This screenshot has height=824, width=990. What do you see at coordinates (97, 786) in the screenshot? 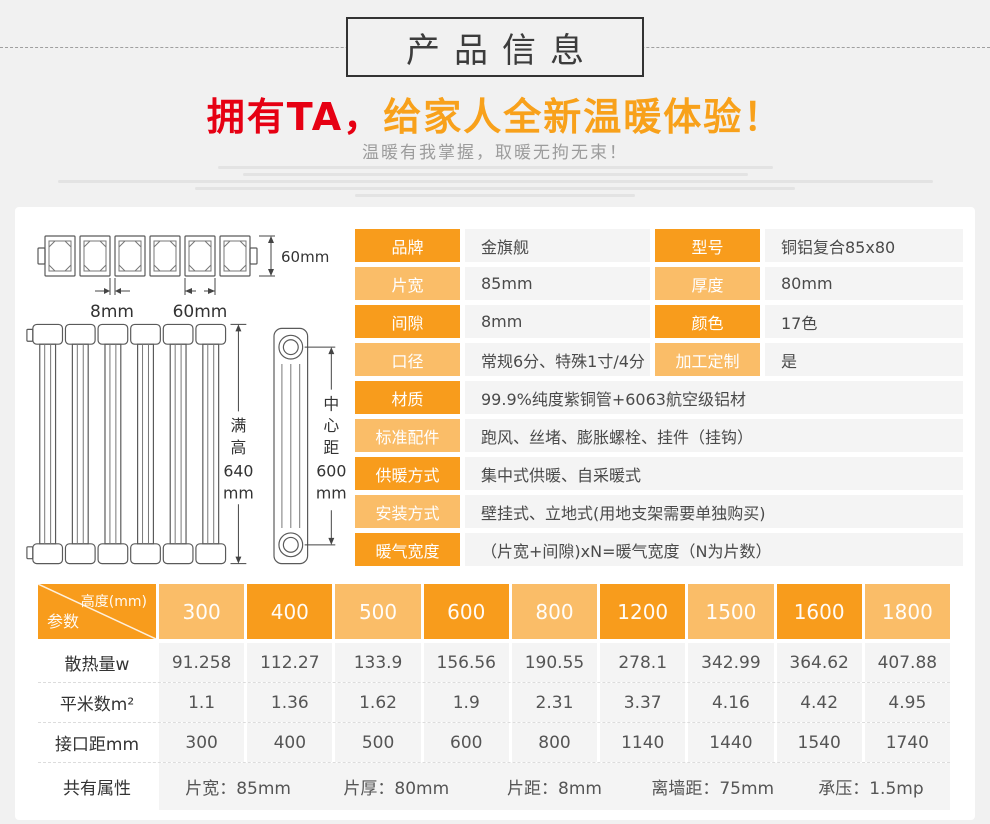
I see `row-label-common-attributes: 共有属性` at bounding box center [97, 786].